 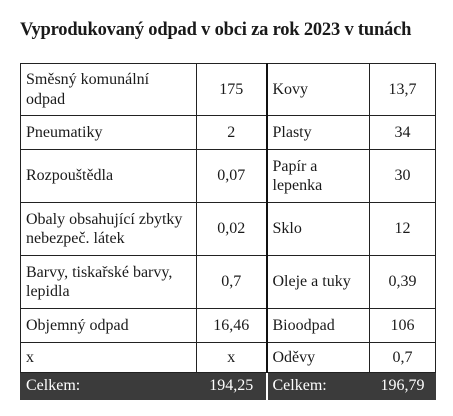 I want to click on waste-amount-cell: 2, so click(x=231, y=132).